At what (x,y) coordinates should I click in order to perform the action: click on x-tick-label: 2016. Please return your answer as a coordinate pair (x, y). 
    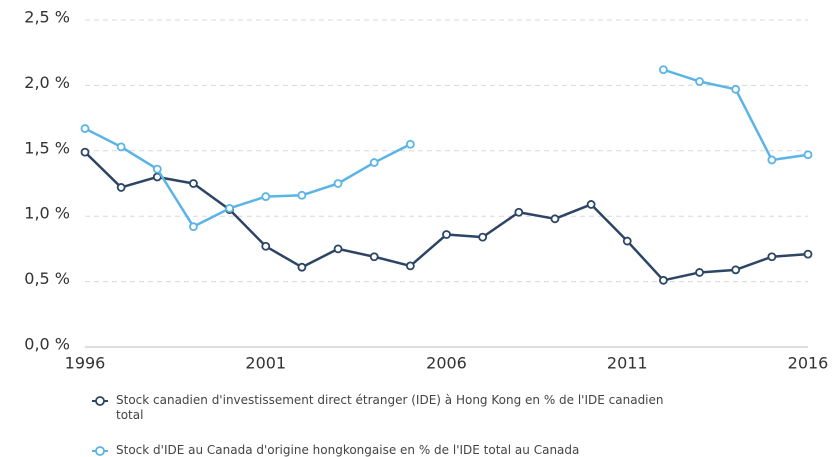
    Looking at the image, I should click on (808, 363).